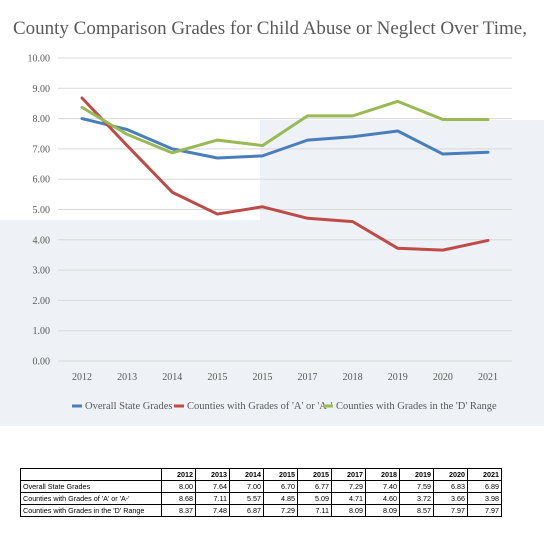 Image resolution: width=544 pixels, height=544 pixels. I want to click on table-cell: 7.40, so click(382, 486).